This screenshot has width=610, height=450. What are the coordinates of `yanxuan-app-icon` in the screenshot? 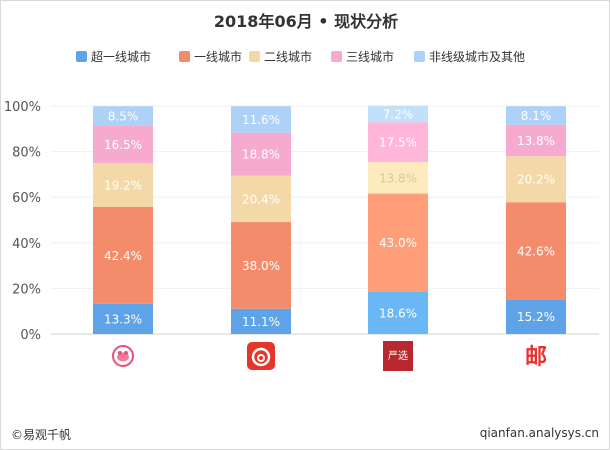 It's located at (398, 356).